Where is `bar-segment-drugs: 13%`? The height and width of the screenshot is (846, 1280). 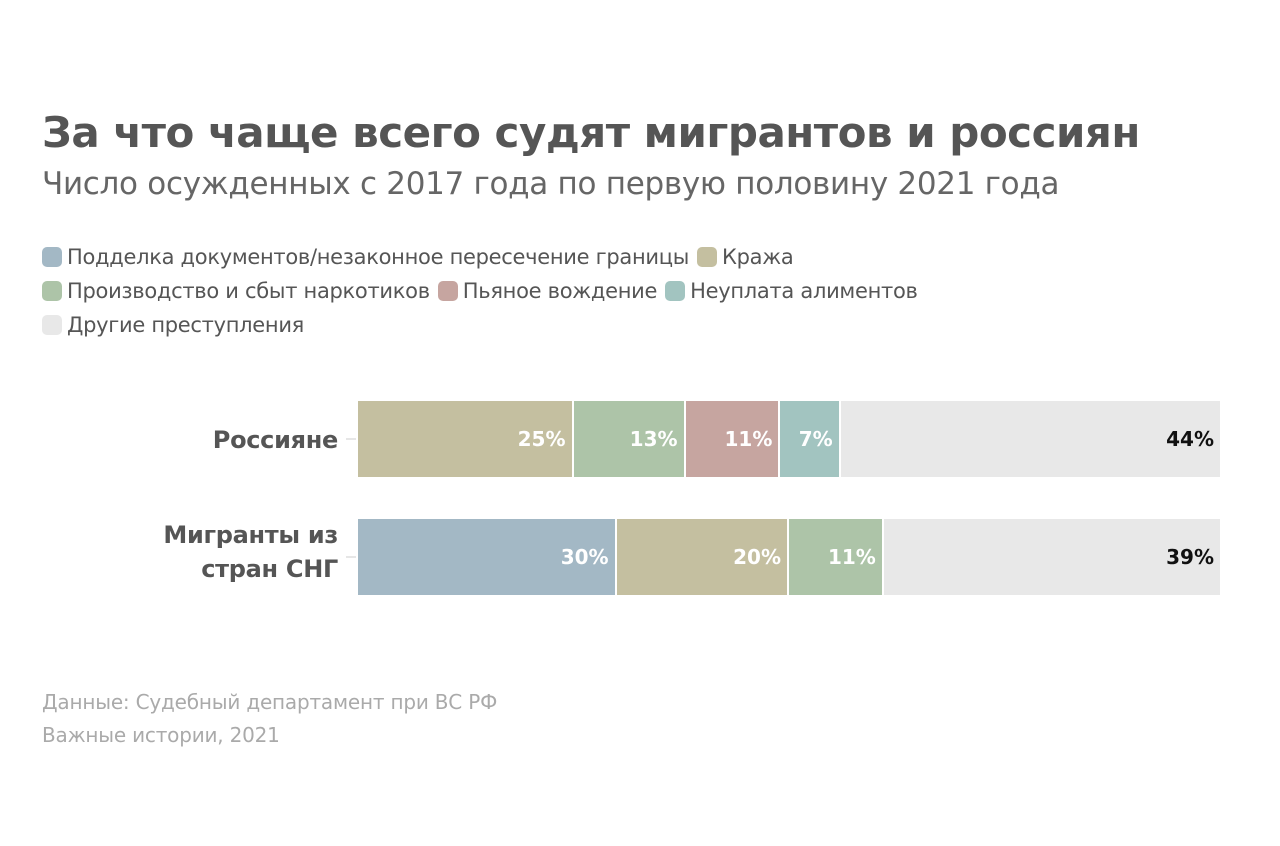 bar-segment-drugs: 13% is located at coordinates (628, 439).